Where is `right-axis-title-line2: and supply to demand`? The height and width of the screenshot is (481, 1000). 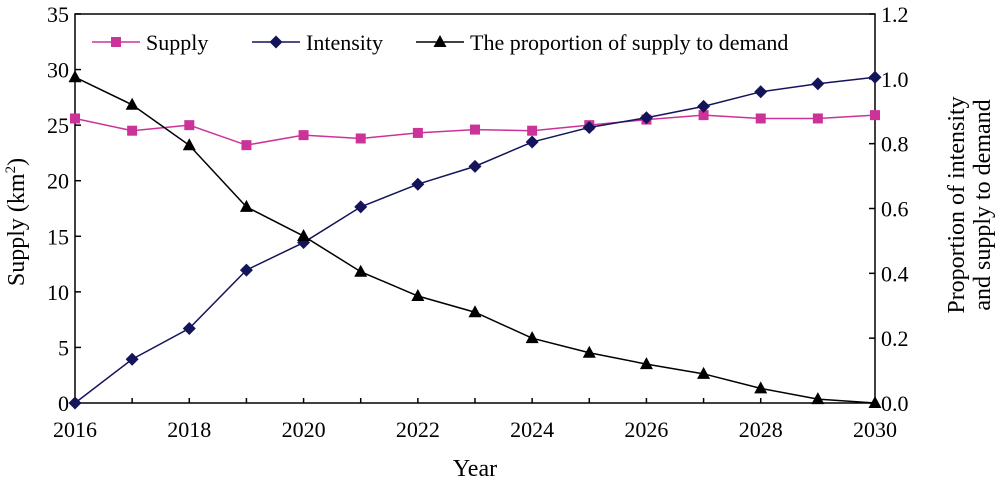 right-axis-title-line2: and supply to demand is located at coordinates (983, 204).